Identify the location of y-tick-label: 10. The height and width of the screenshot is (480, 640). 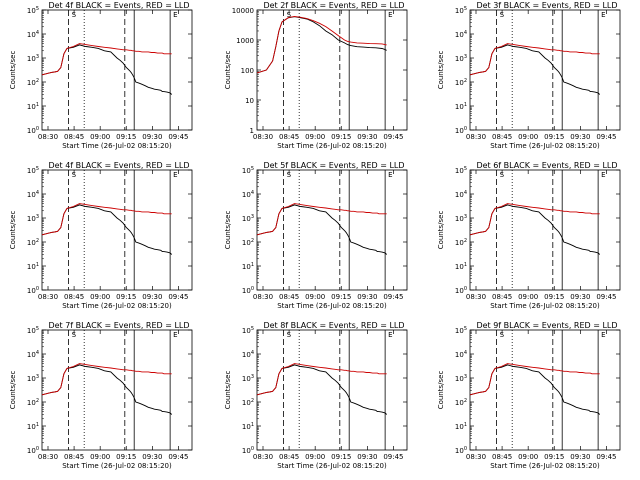
(249, 101).